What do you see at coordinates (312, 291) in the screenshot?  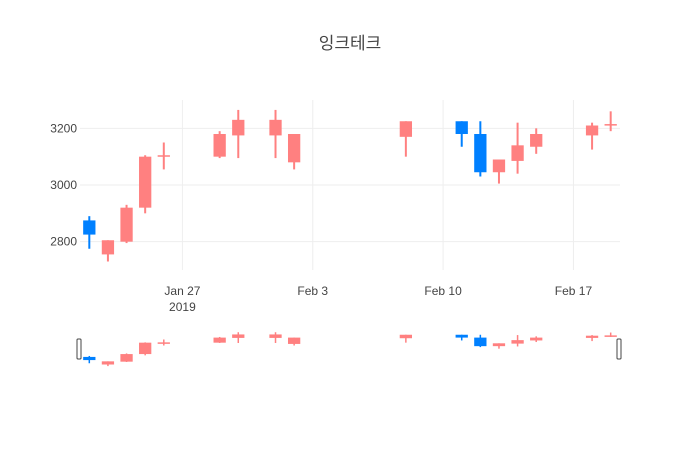 I see `x-tick-label: Feb 3` at bounding box center [312, 291].